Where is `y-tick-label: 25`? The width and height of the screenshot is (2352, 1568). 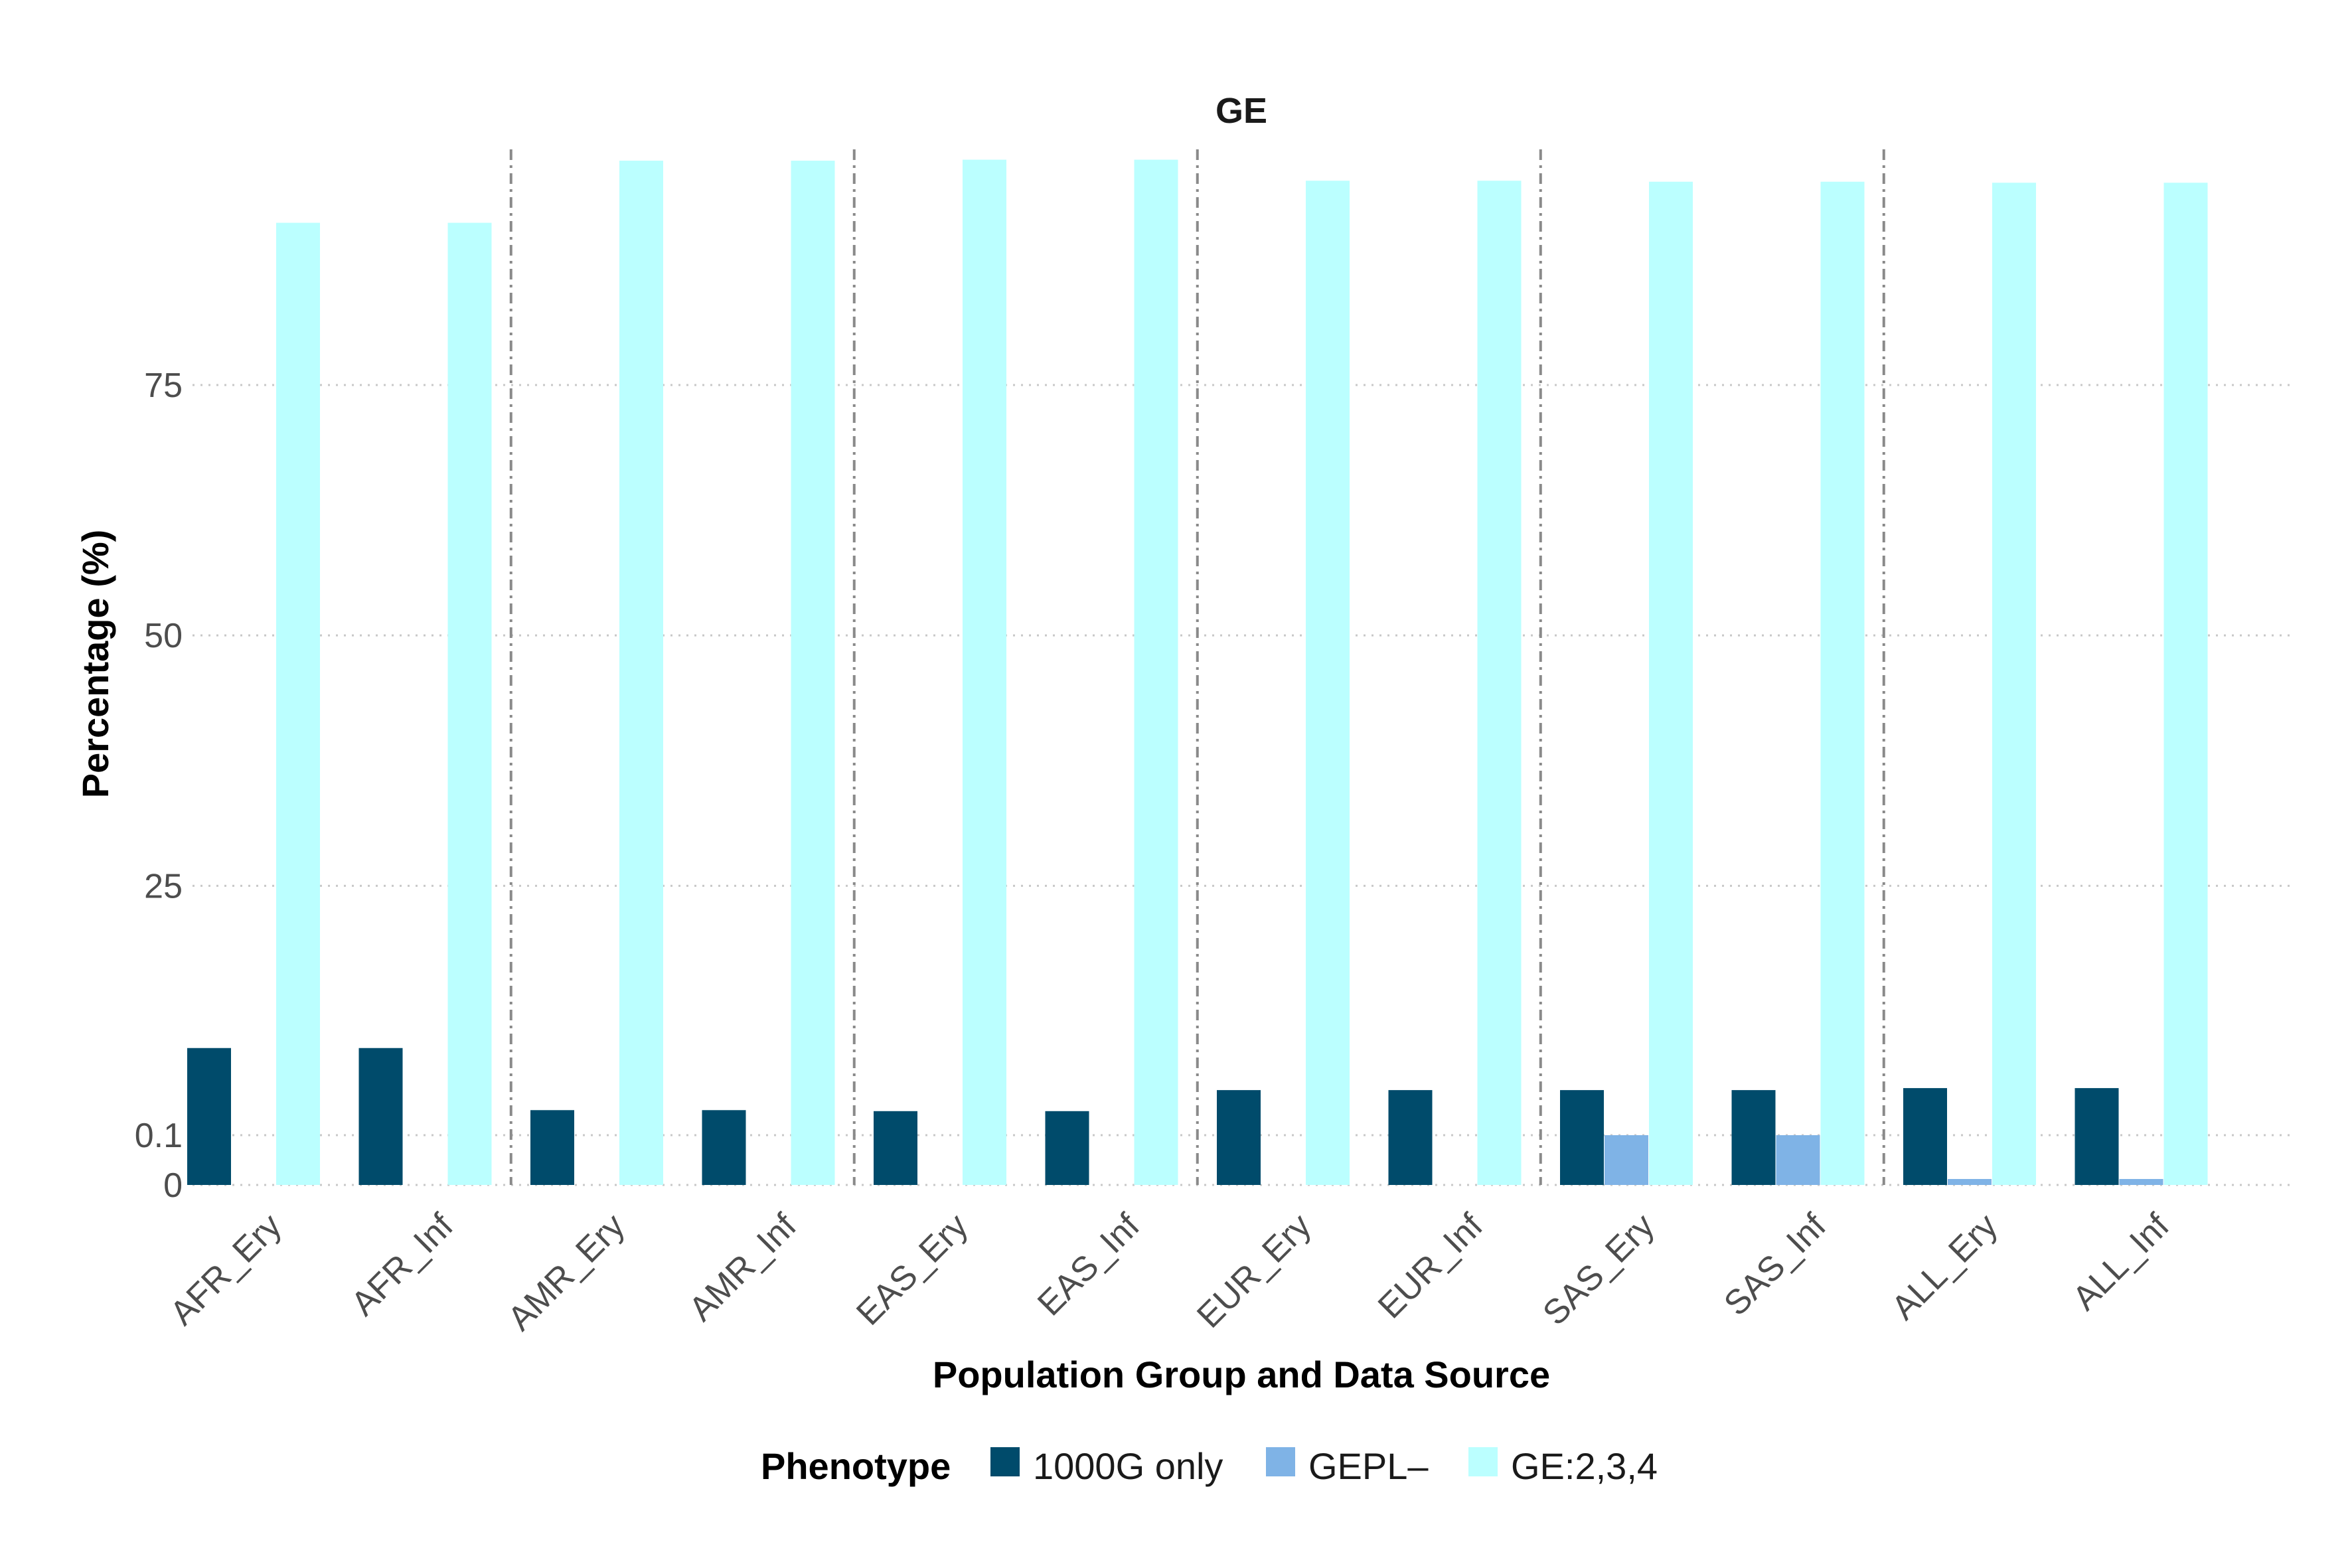
y-tick-label: 25 is located at coordinates (163, 886).